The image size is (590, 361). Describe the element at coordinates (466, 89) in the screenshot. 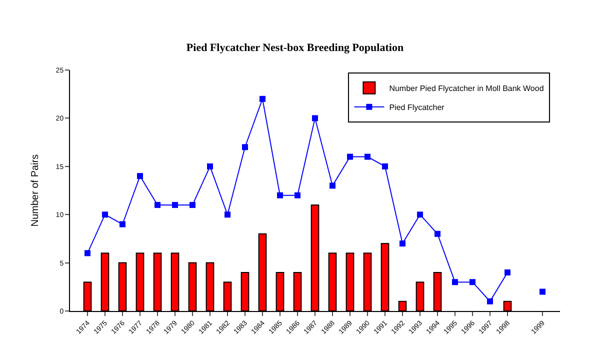

I see `legend-label: Number Pied Flycatcher in Moll Bank Wood` at that location.